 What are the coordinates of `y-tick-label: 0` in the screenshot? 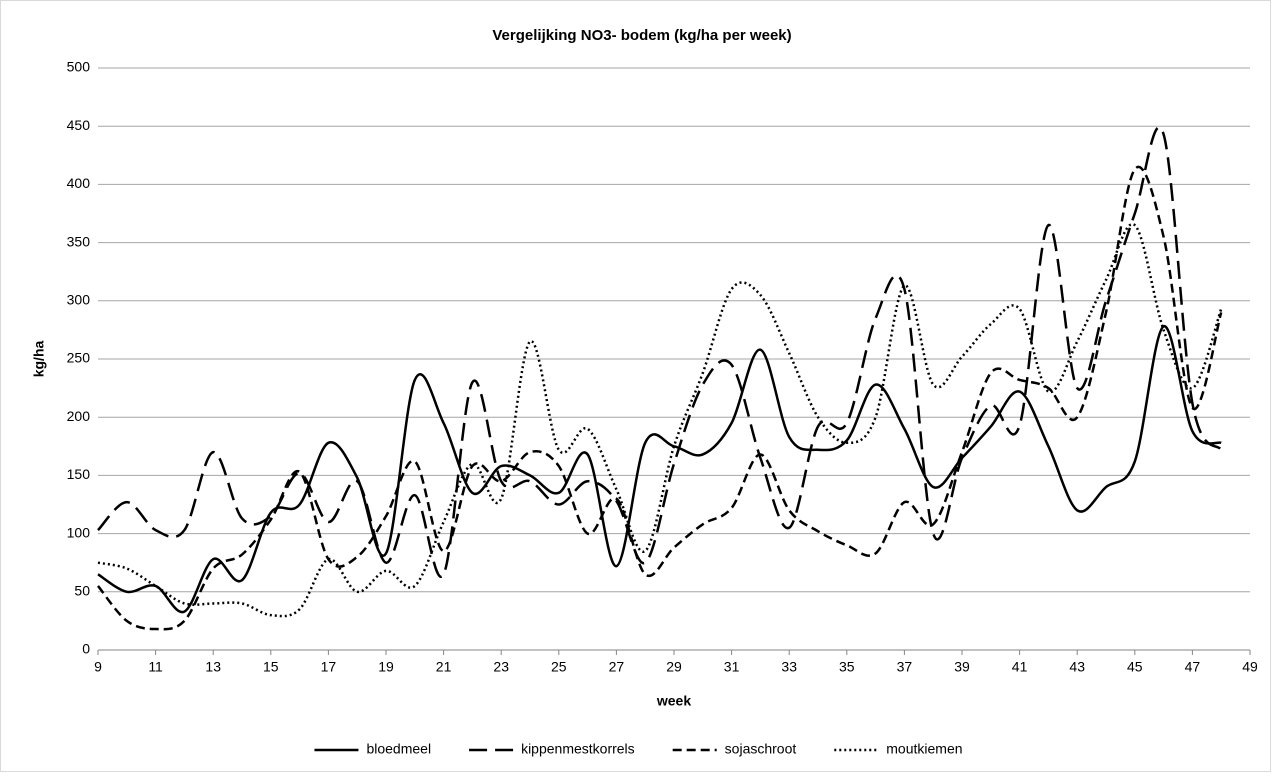 It's located at (86, 649).